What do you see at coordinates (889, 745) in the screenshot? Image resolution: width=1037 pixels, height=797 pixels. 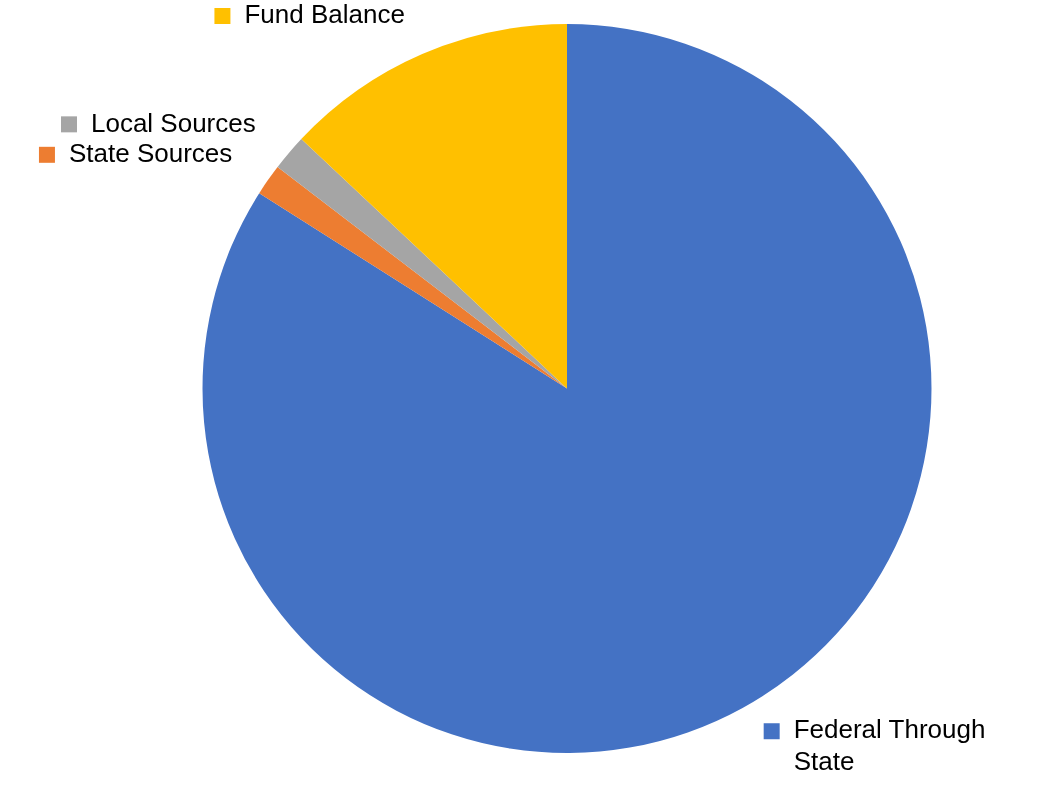 I see `legend-label: Federal Through State` at bounding box center [889, 745].